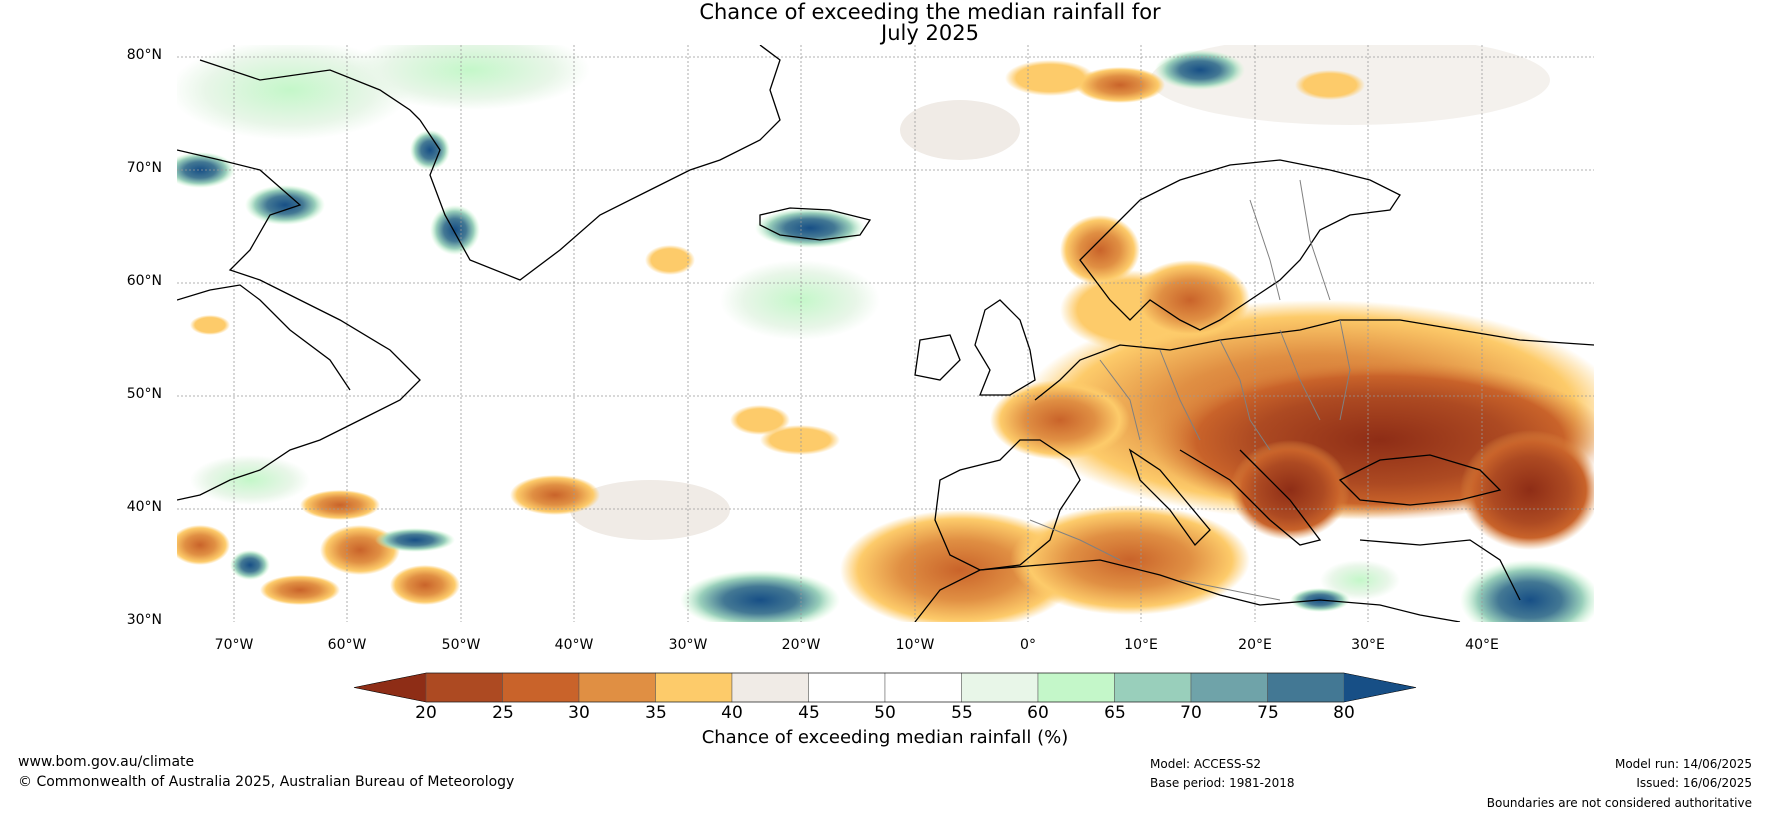 The height and width of the screenshot is (816, 1770). What do you see at coordinates (1380, 687) in the screenshot?
I see `colorbar-over-arrow` at bounding box center [1380, 687].